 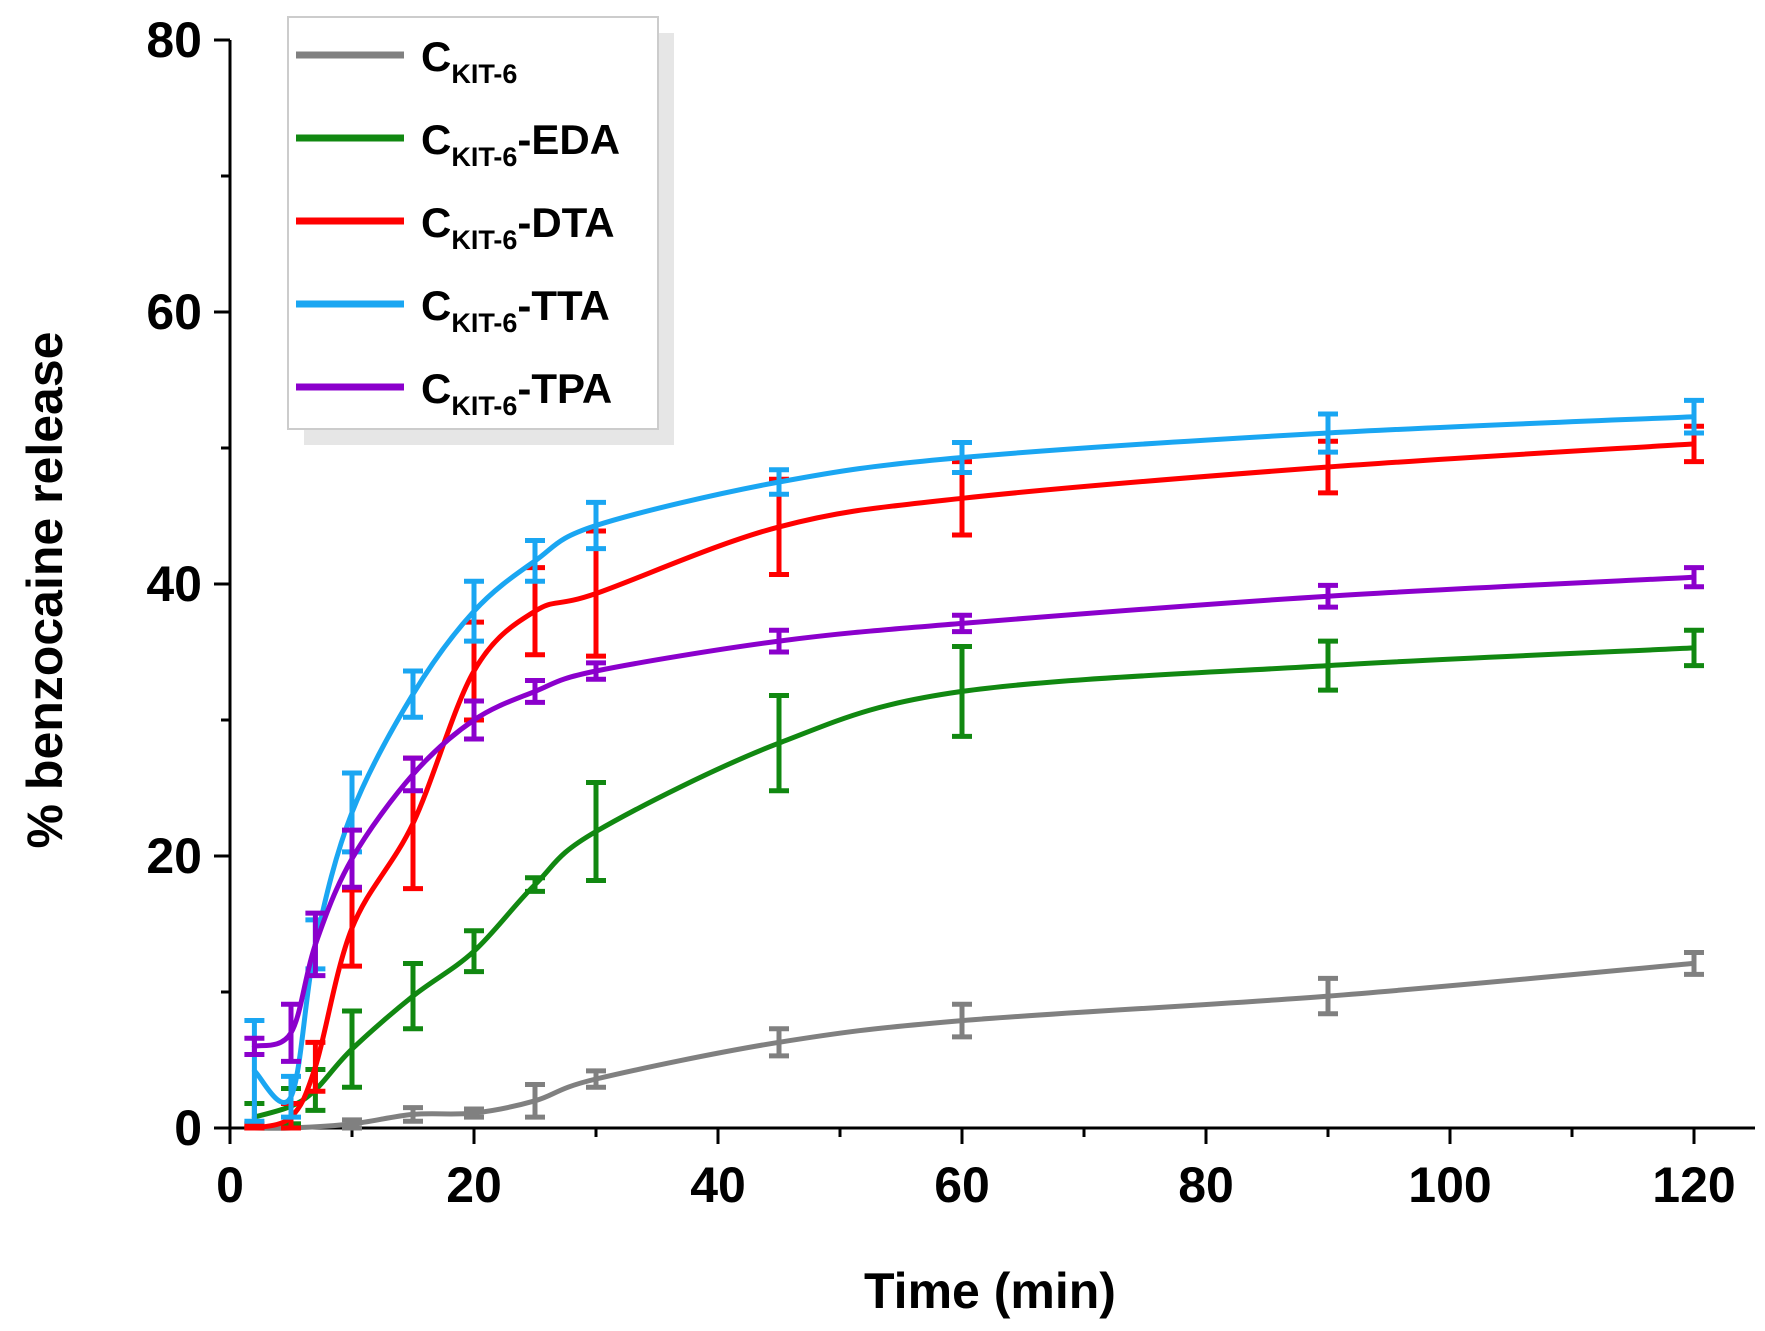 What do you see at coordinates (174, 856) in the screenshot?
I see `y-tick-label: 20` at bounding box center [174, 856].